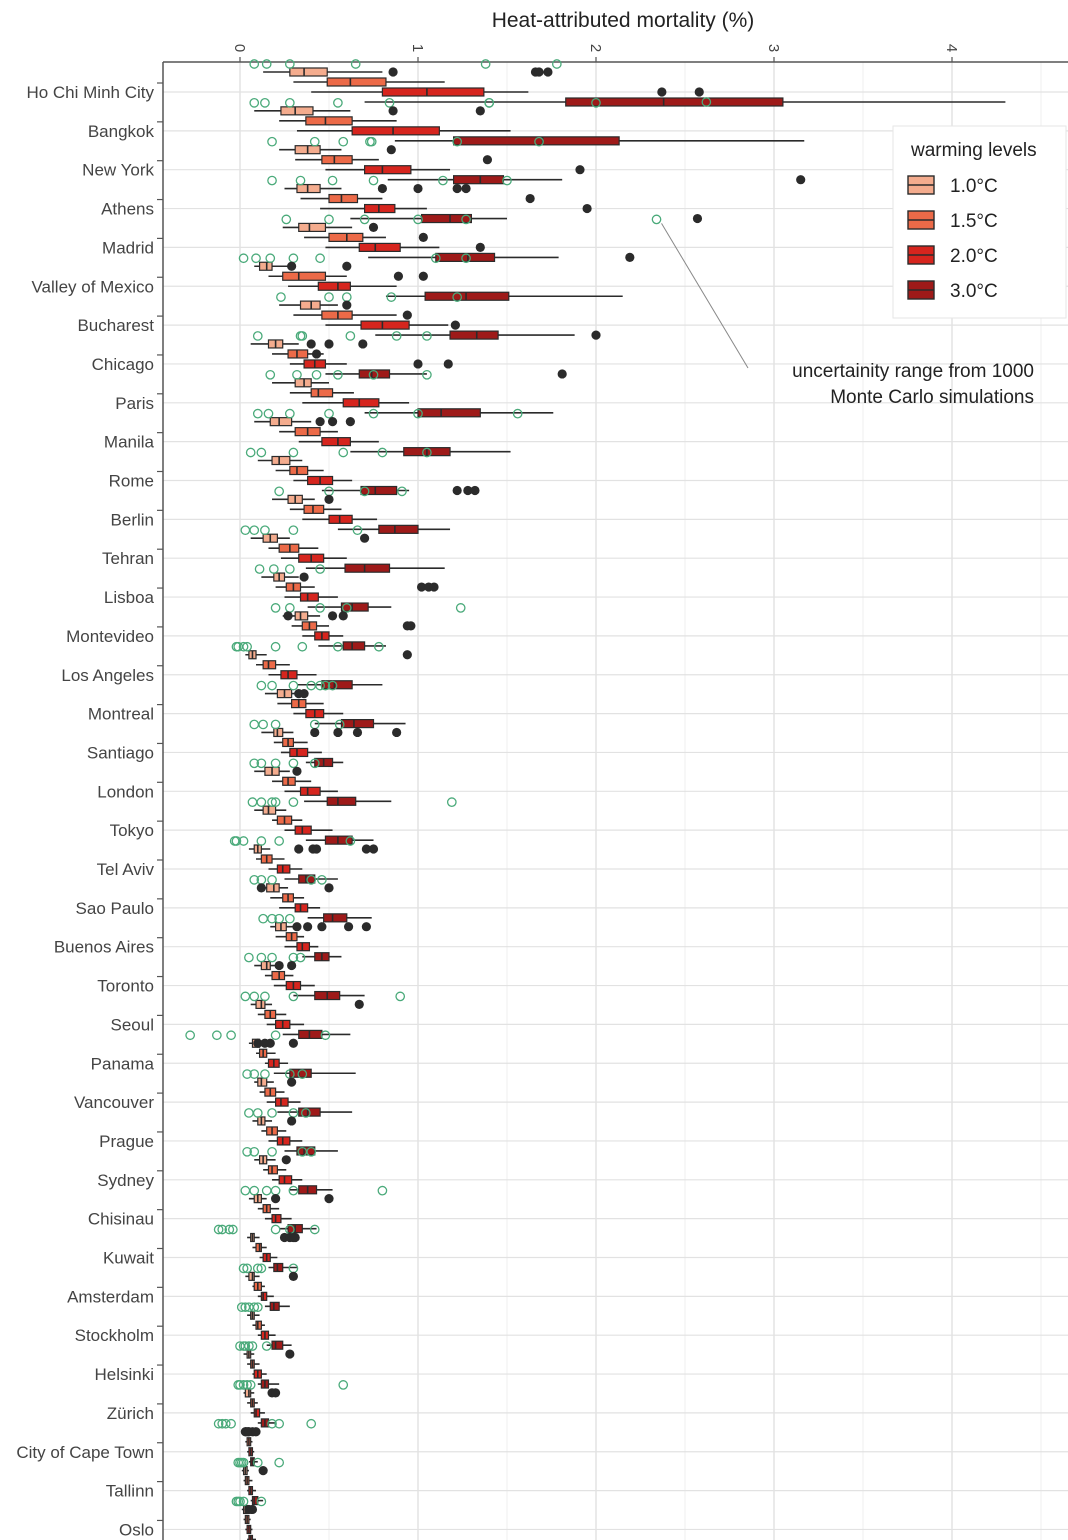 Image resolution: width=1068 pixels, height=1540 pixels. What do you see at coordinates (973, 150) in the screenshot?
I see `legend-title: warming levels` at bounding box center [973, 150].